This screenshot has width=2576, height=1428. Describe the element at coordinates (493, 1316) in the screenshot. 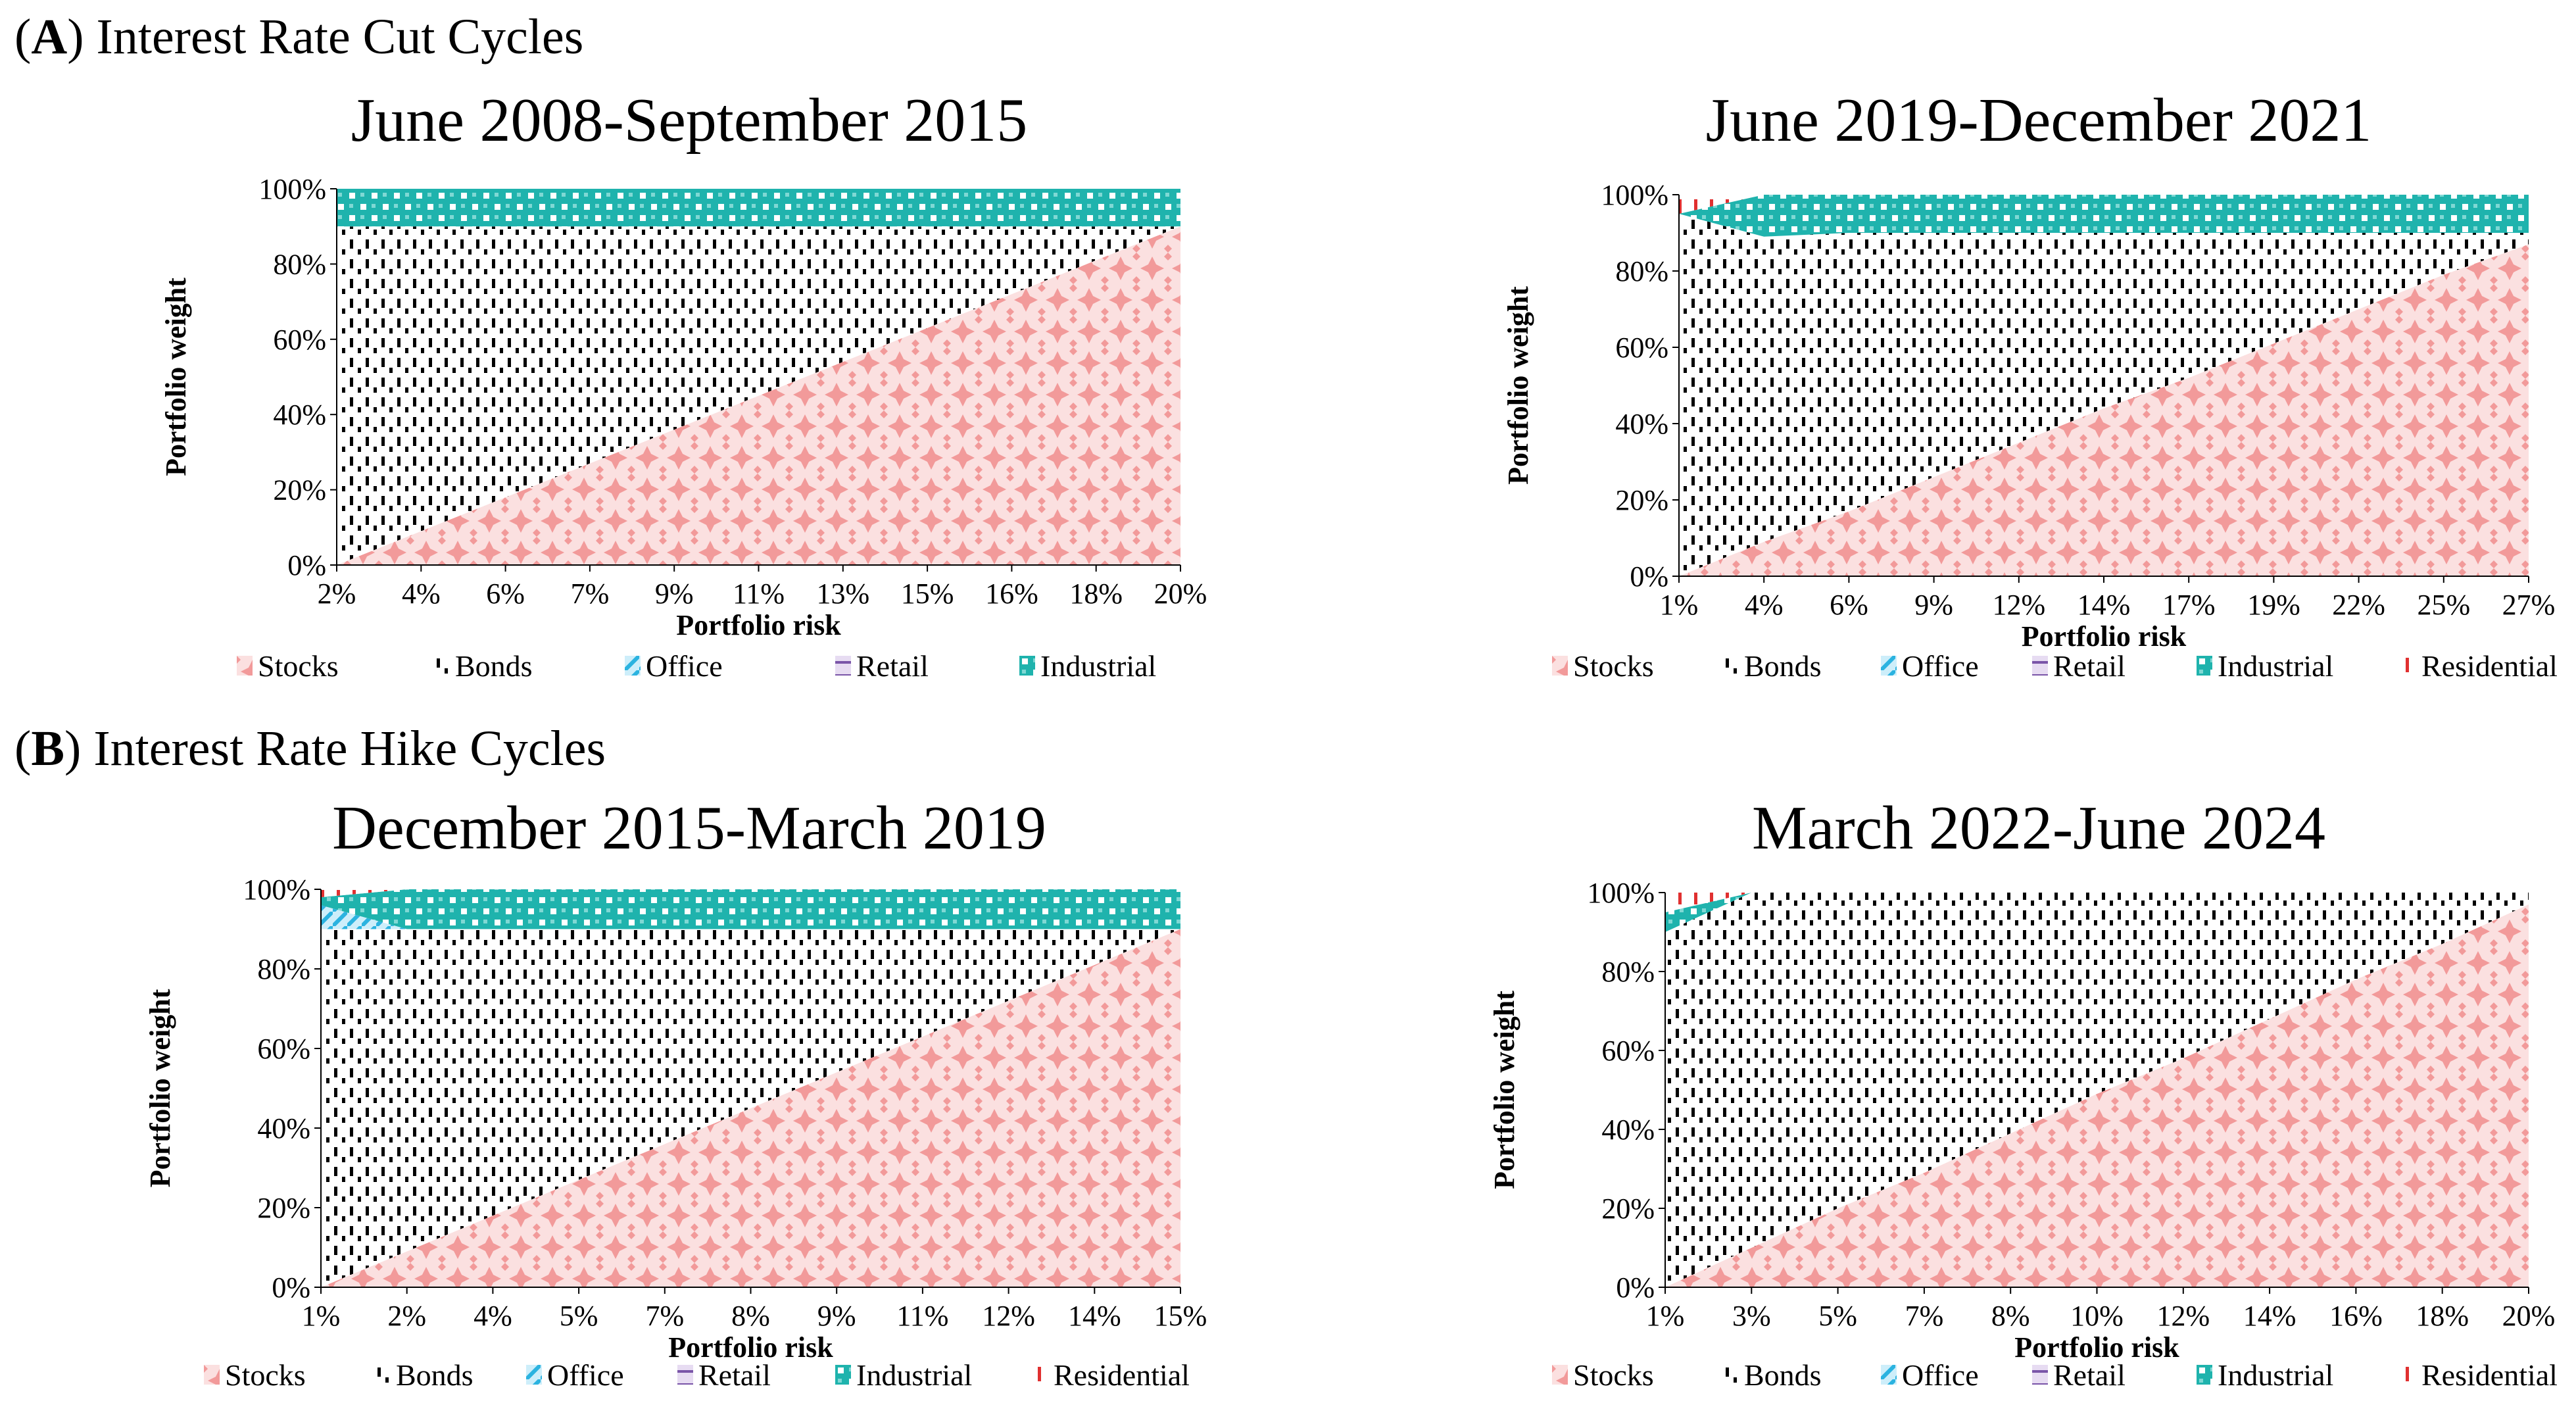

I see `chart-3-x-tick-label: 4%` at that location.